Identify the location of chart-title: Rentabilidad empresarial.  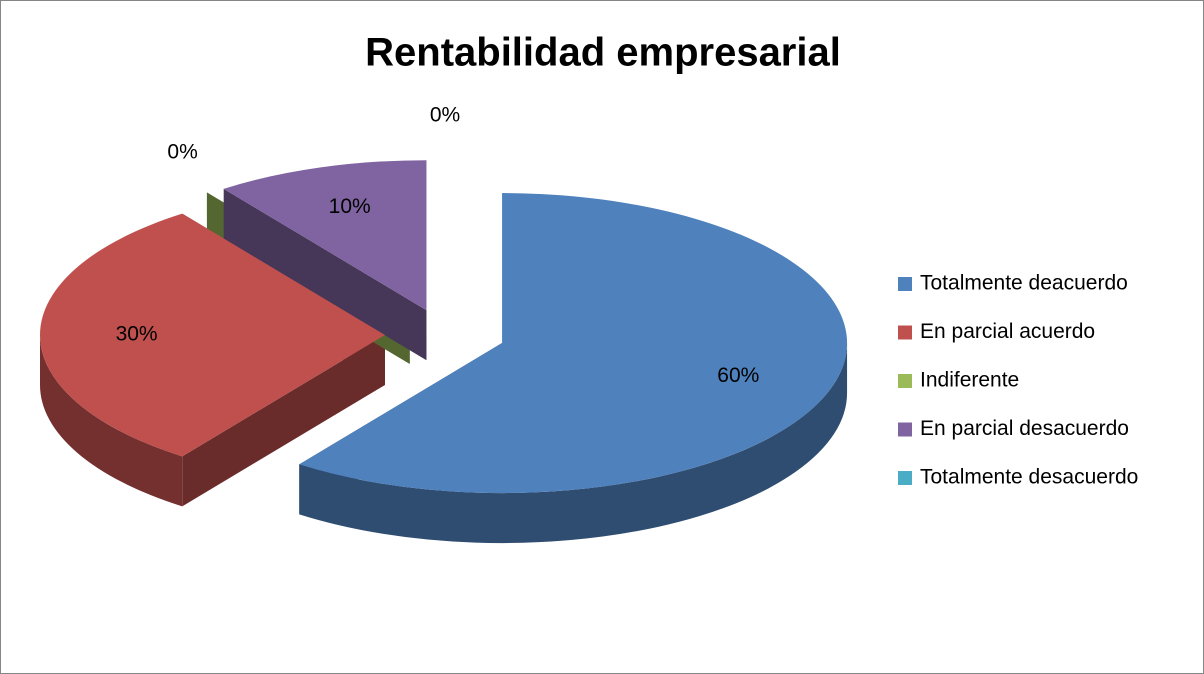
(603, 53).